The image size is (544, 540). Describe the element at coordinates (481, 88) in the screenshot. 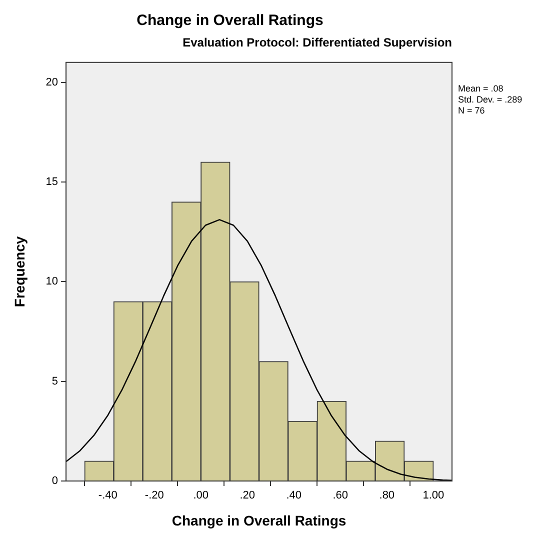

I see `text: Mean = .08` at that location.